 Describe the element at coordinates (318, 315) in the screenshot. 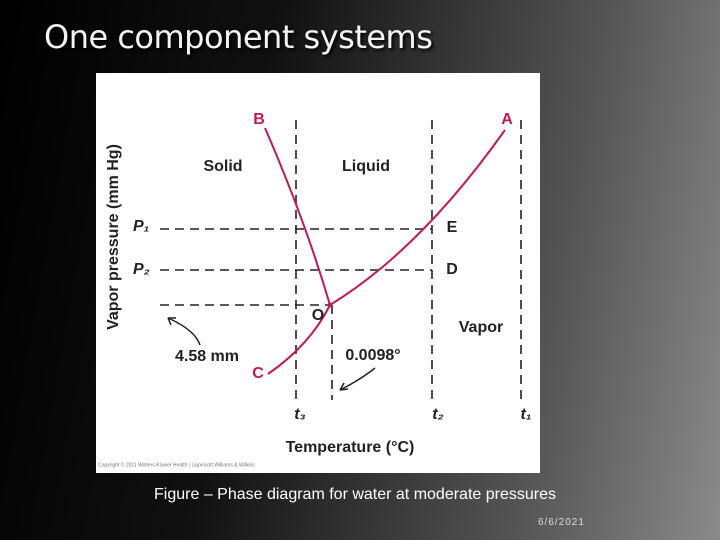

I see `point-label: O` at that location.